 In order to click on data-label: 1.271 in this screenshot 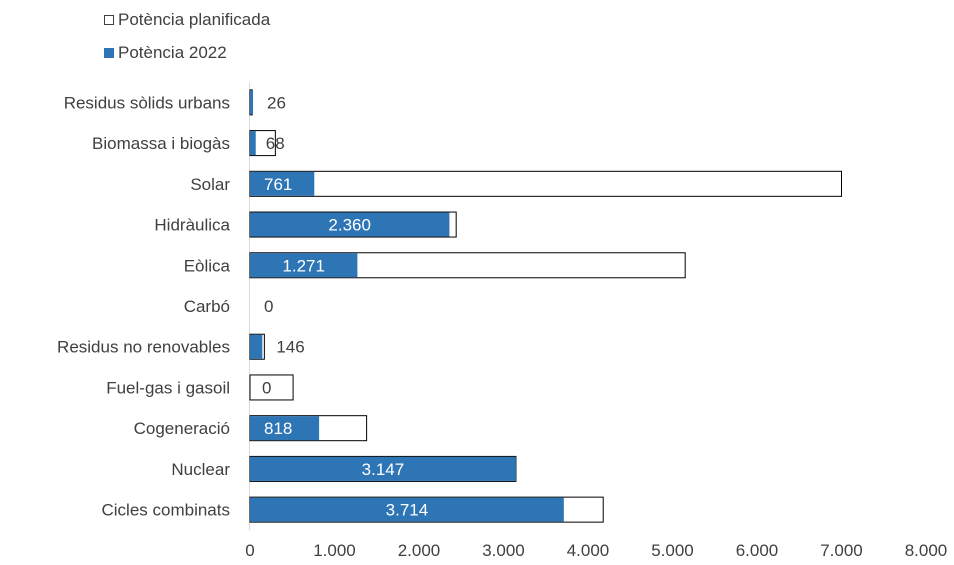, I will do `click(303, 265)`.